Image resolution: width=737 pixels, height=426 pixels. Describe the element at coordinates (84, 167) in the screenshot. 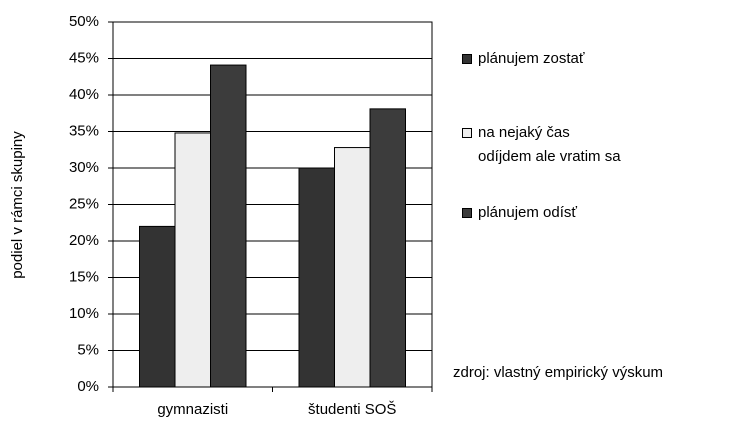

I see `y-tick-label: 30%` at that location.